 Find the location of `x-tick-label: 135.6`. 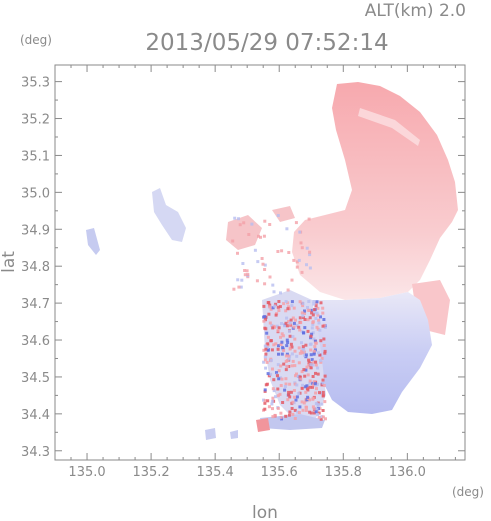

x-tick-label: 135.6 is located at coordinates (279, 472).